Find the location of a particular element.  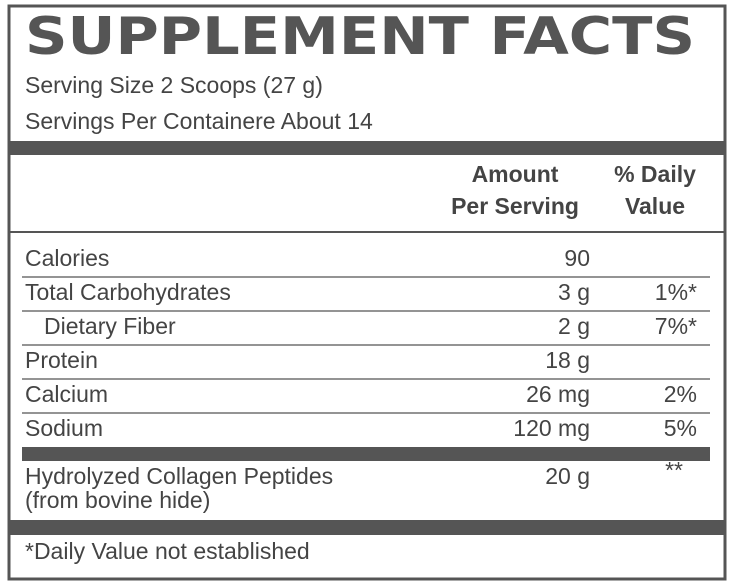

column-header: Value is located at coordinates (655, 206).